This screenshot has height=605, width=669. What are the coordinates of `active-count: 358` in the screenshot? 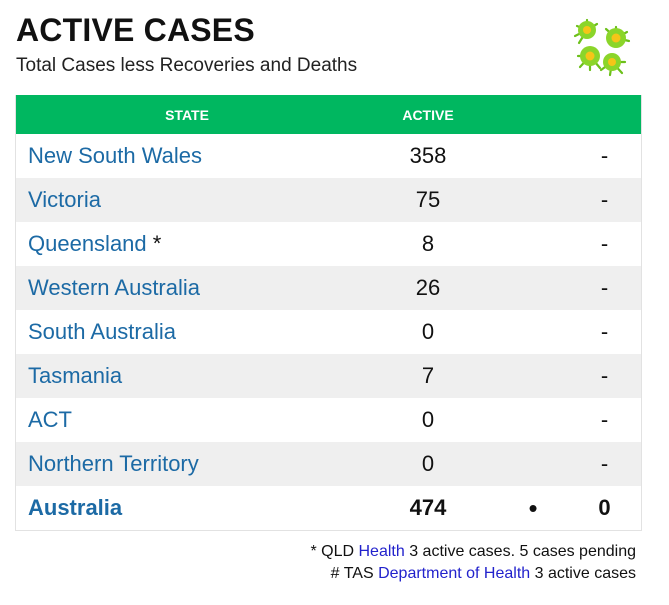 It's located at (428, 155).